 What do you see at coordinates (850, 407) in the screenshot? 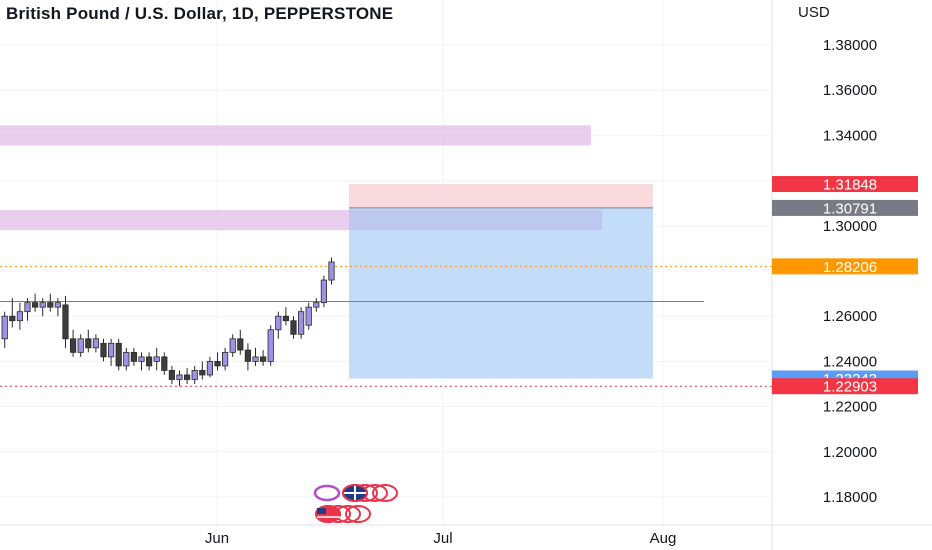
I see `price-tick-label: 1.22000` at bounding box center [850, 407].